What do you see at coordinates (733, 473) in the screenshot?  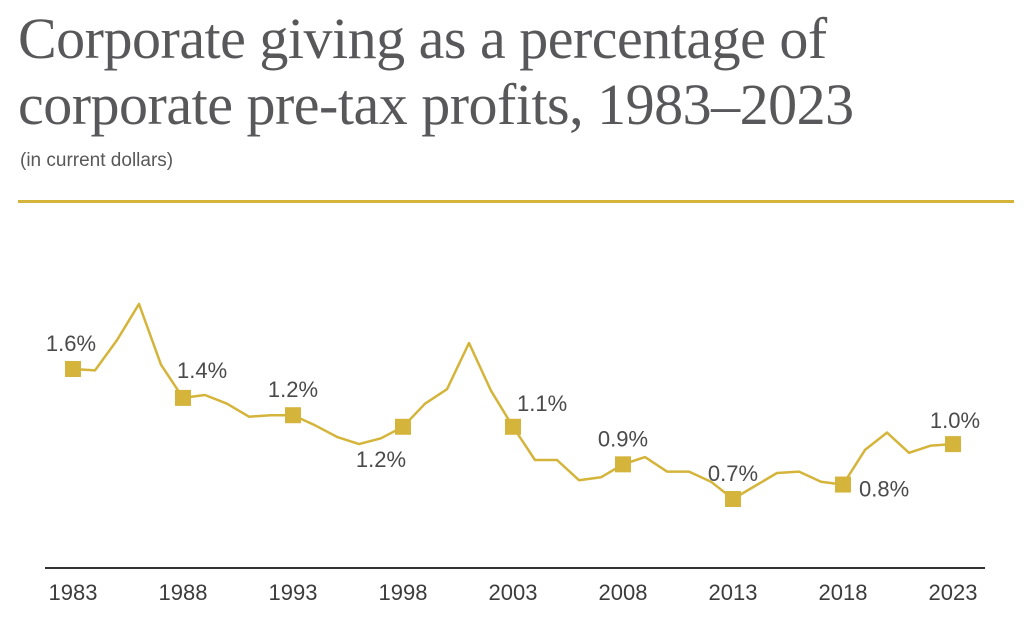 I see `data-label-2013: 0.7%` at bounding box center [733, 473].